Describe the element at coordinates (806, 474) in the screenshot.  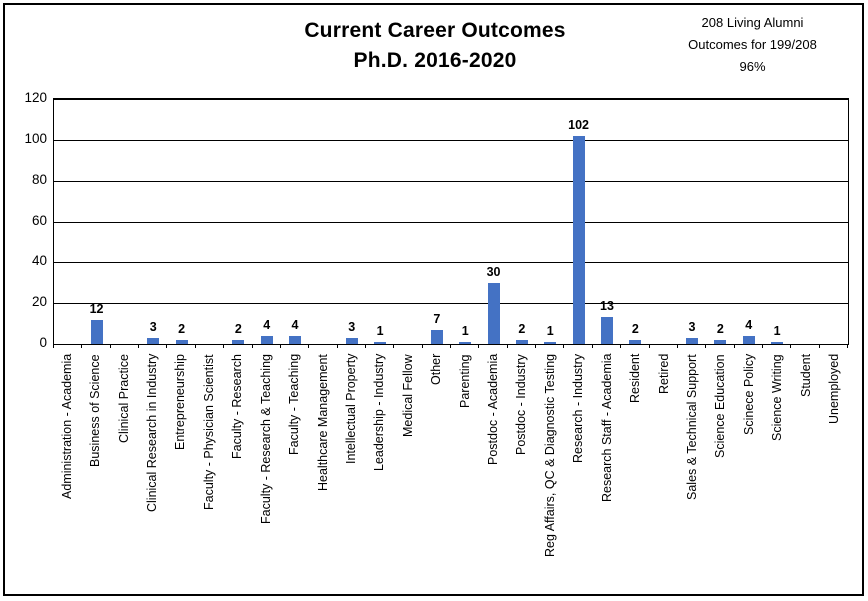
I see `category-slot: Student` at that location.